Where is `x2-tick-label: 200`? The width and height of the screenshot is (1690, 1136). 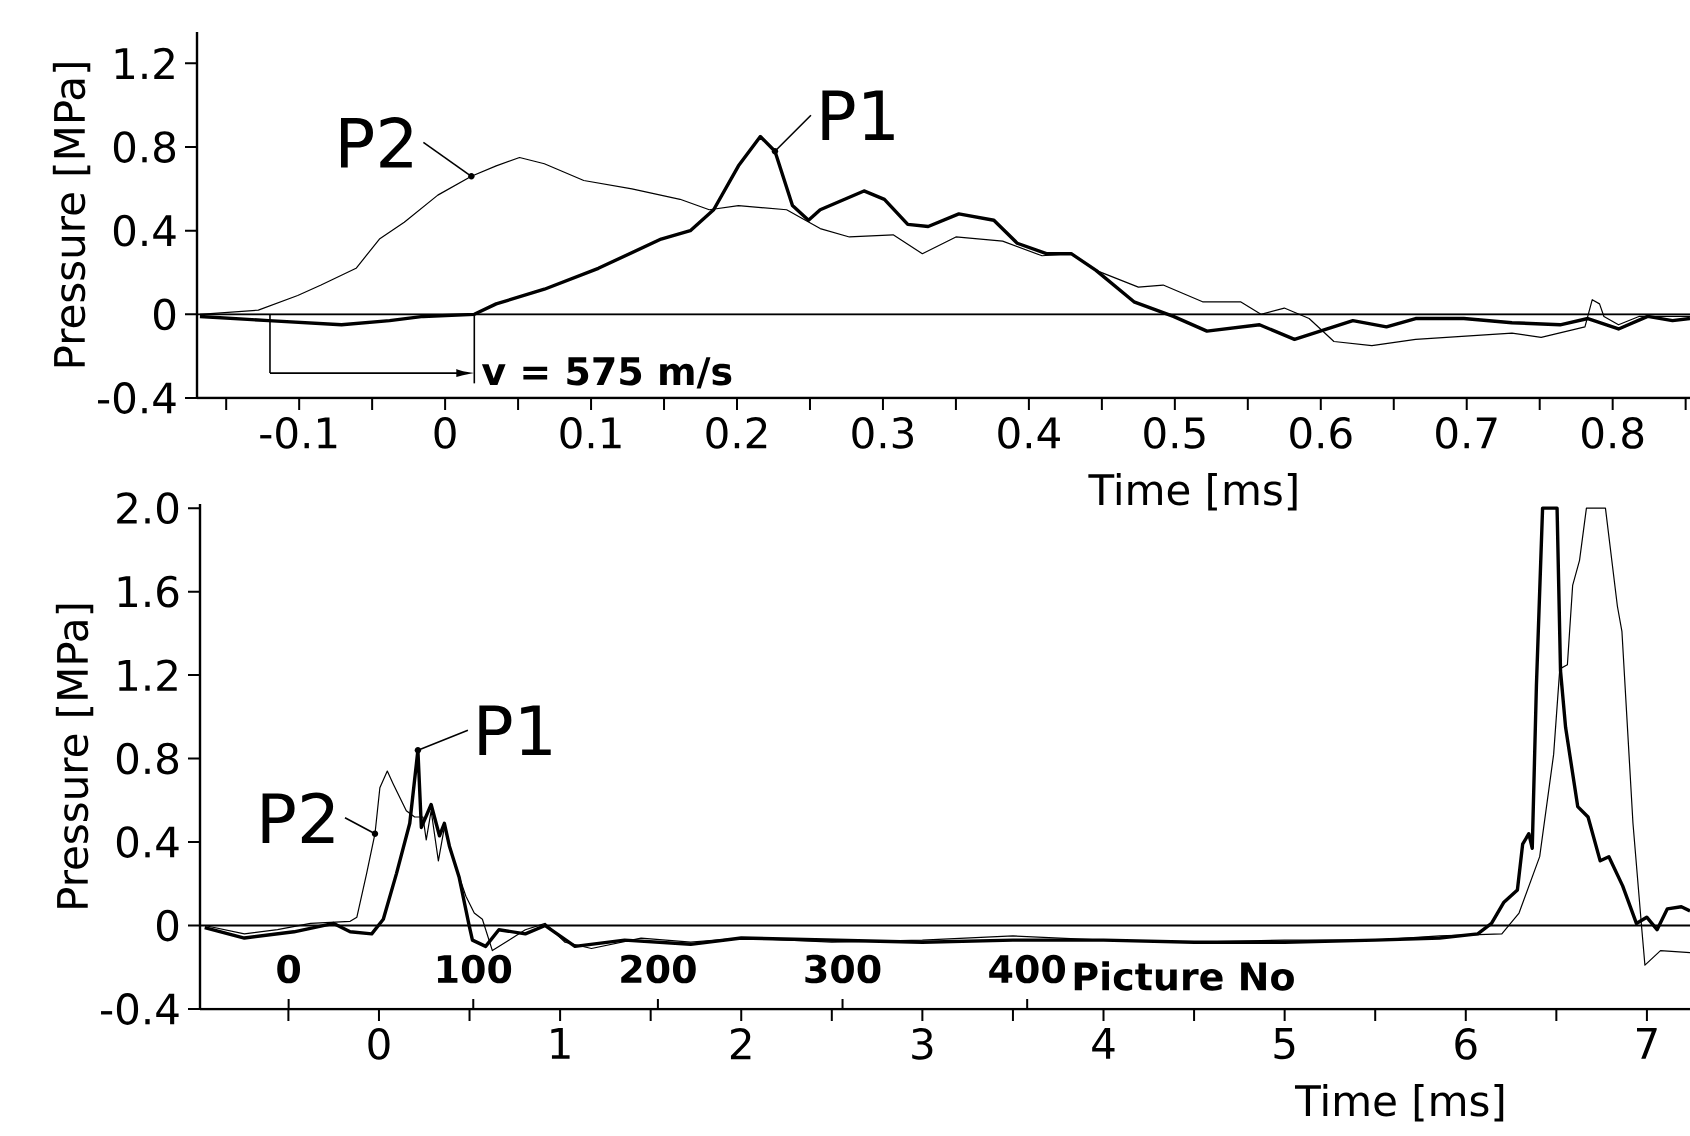
x2-tick-label: 200 is located at coordinates (658, 969).